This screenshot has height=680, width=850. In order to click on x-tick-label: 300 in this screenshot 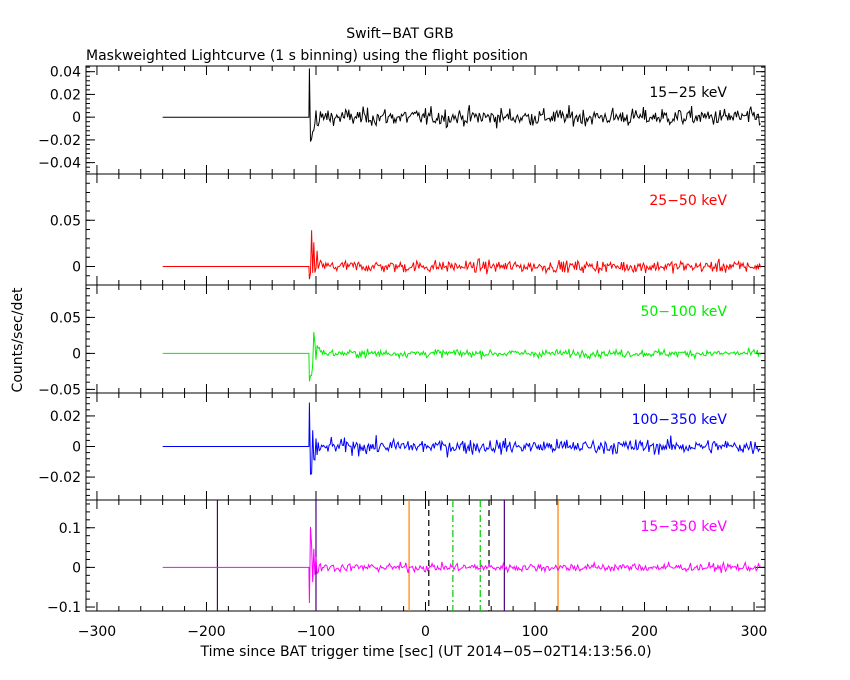, I will do `click(754, 632)`.